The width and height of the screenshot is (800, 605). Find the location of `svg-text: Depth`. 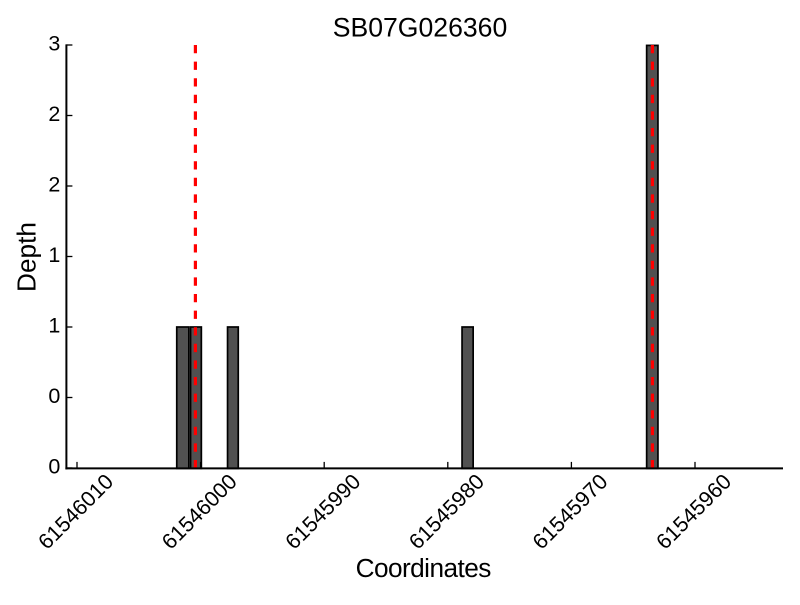

svg-text: Depth is located at coordinates (27, 257).